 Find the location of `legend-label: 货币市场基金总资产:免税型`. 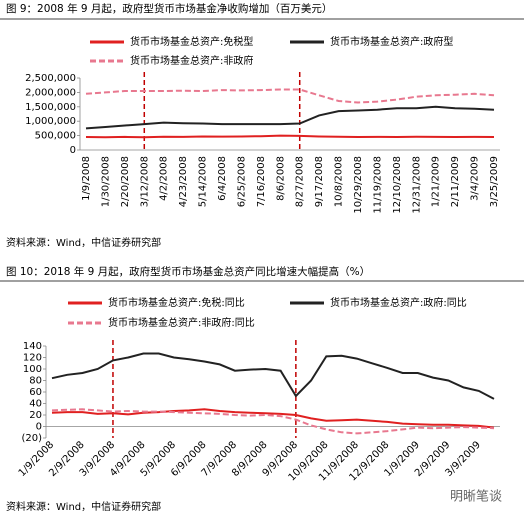

legend-label: 货币市场基金总资产:免税型 is located at coordinates (191, 41).